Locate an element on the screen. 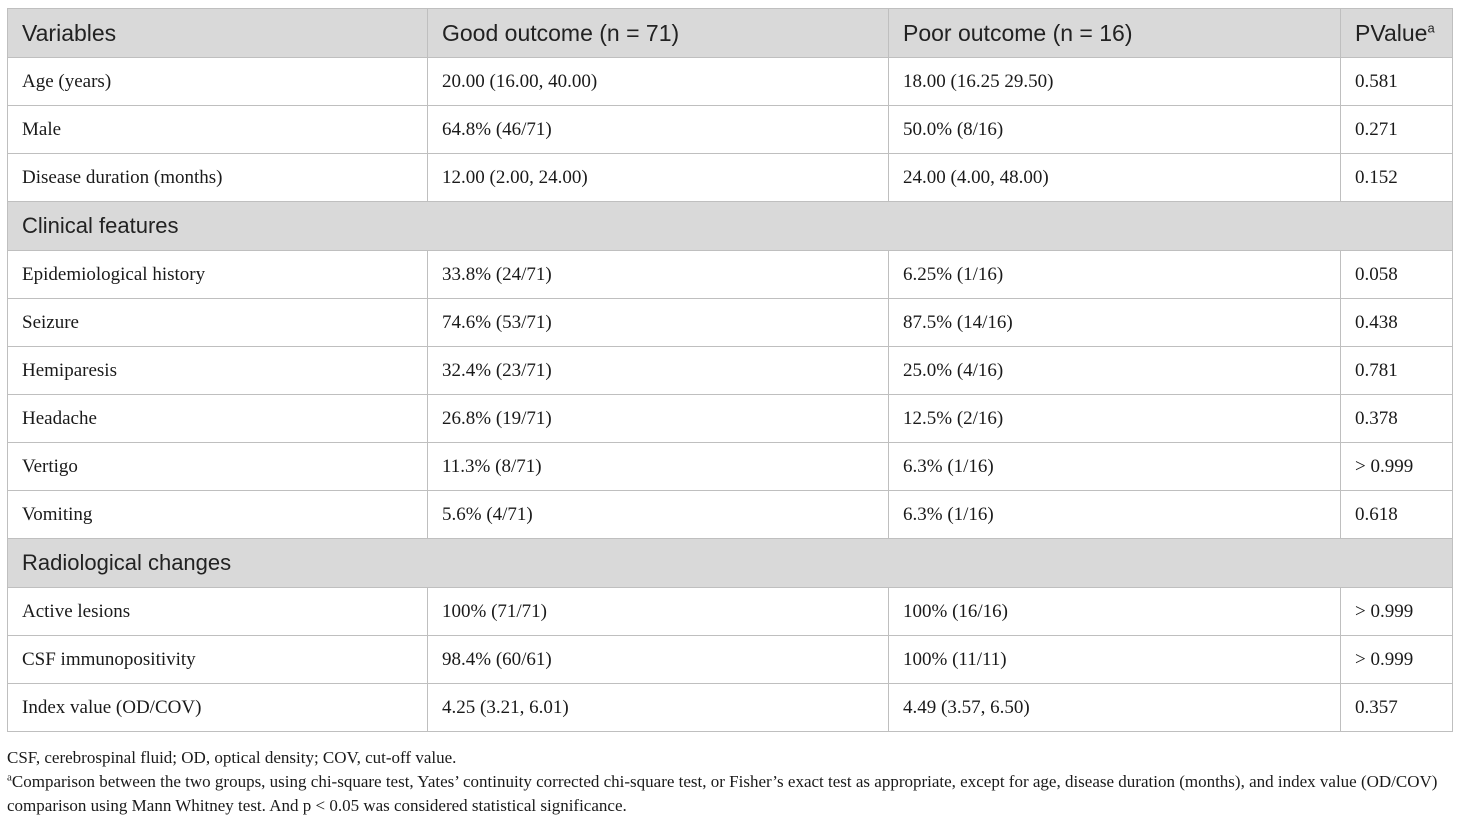 The width and height of the screenshot is (1460, 825). row-poor-value: 24.00 (4.00, 48.00) is located at coordinates (1114, 177).